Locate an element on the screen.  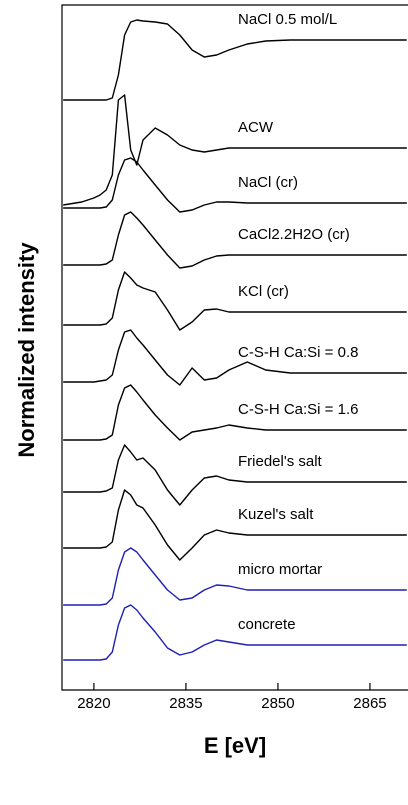
series-label: ACW is located at coordinates (256, 127).